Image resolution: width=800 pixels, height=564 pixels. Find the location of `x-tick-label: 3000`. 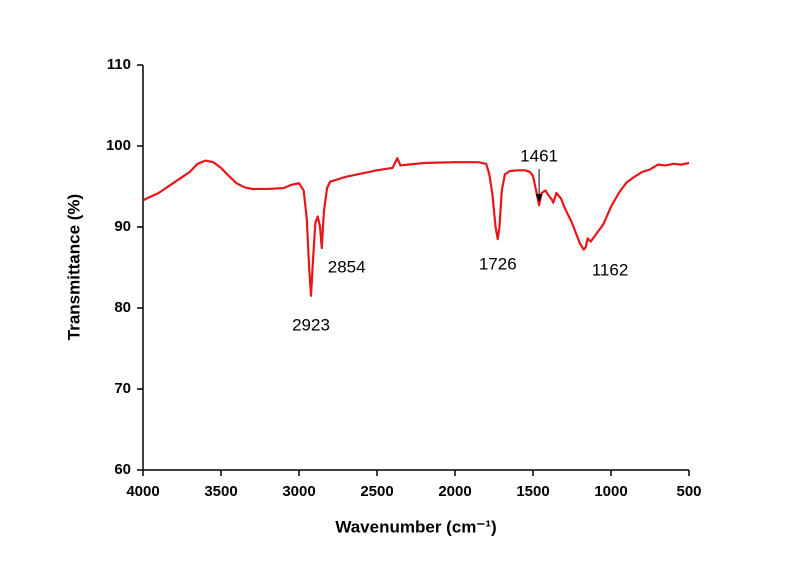

x-tick-label: 3000 is located at coordinates (298, 491).